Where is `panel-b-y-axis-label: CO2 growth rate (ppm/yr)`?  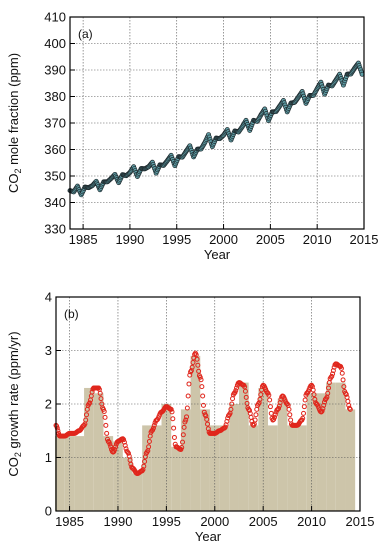
panel-b-y-axis-label: CO2 growth rate (ppm/yr) is located at coordinates (14, 403).